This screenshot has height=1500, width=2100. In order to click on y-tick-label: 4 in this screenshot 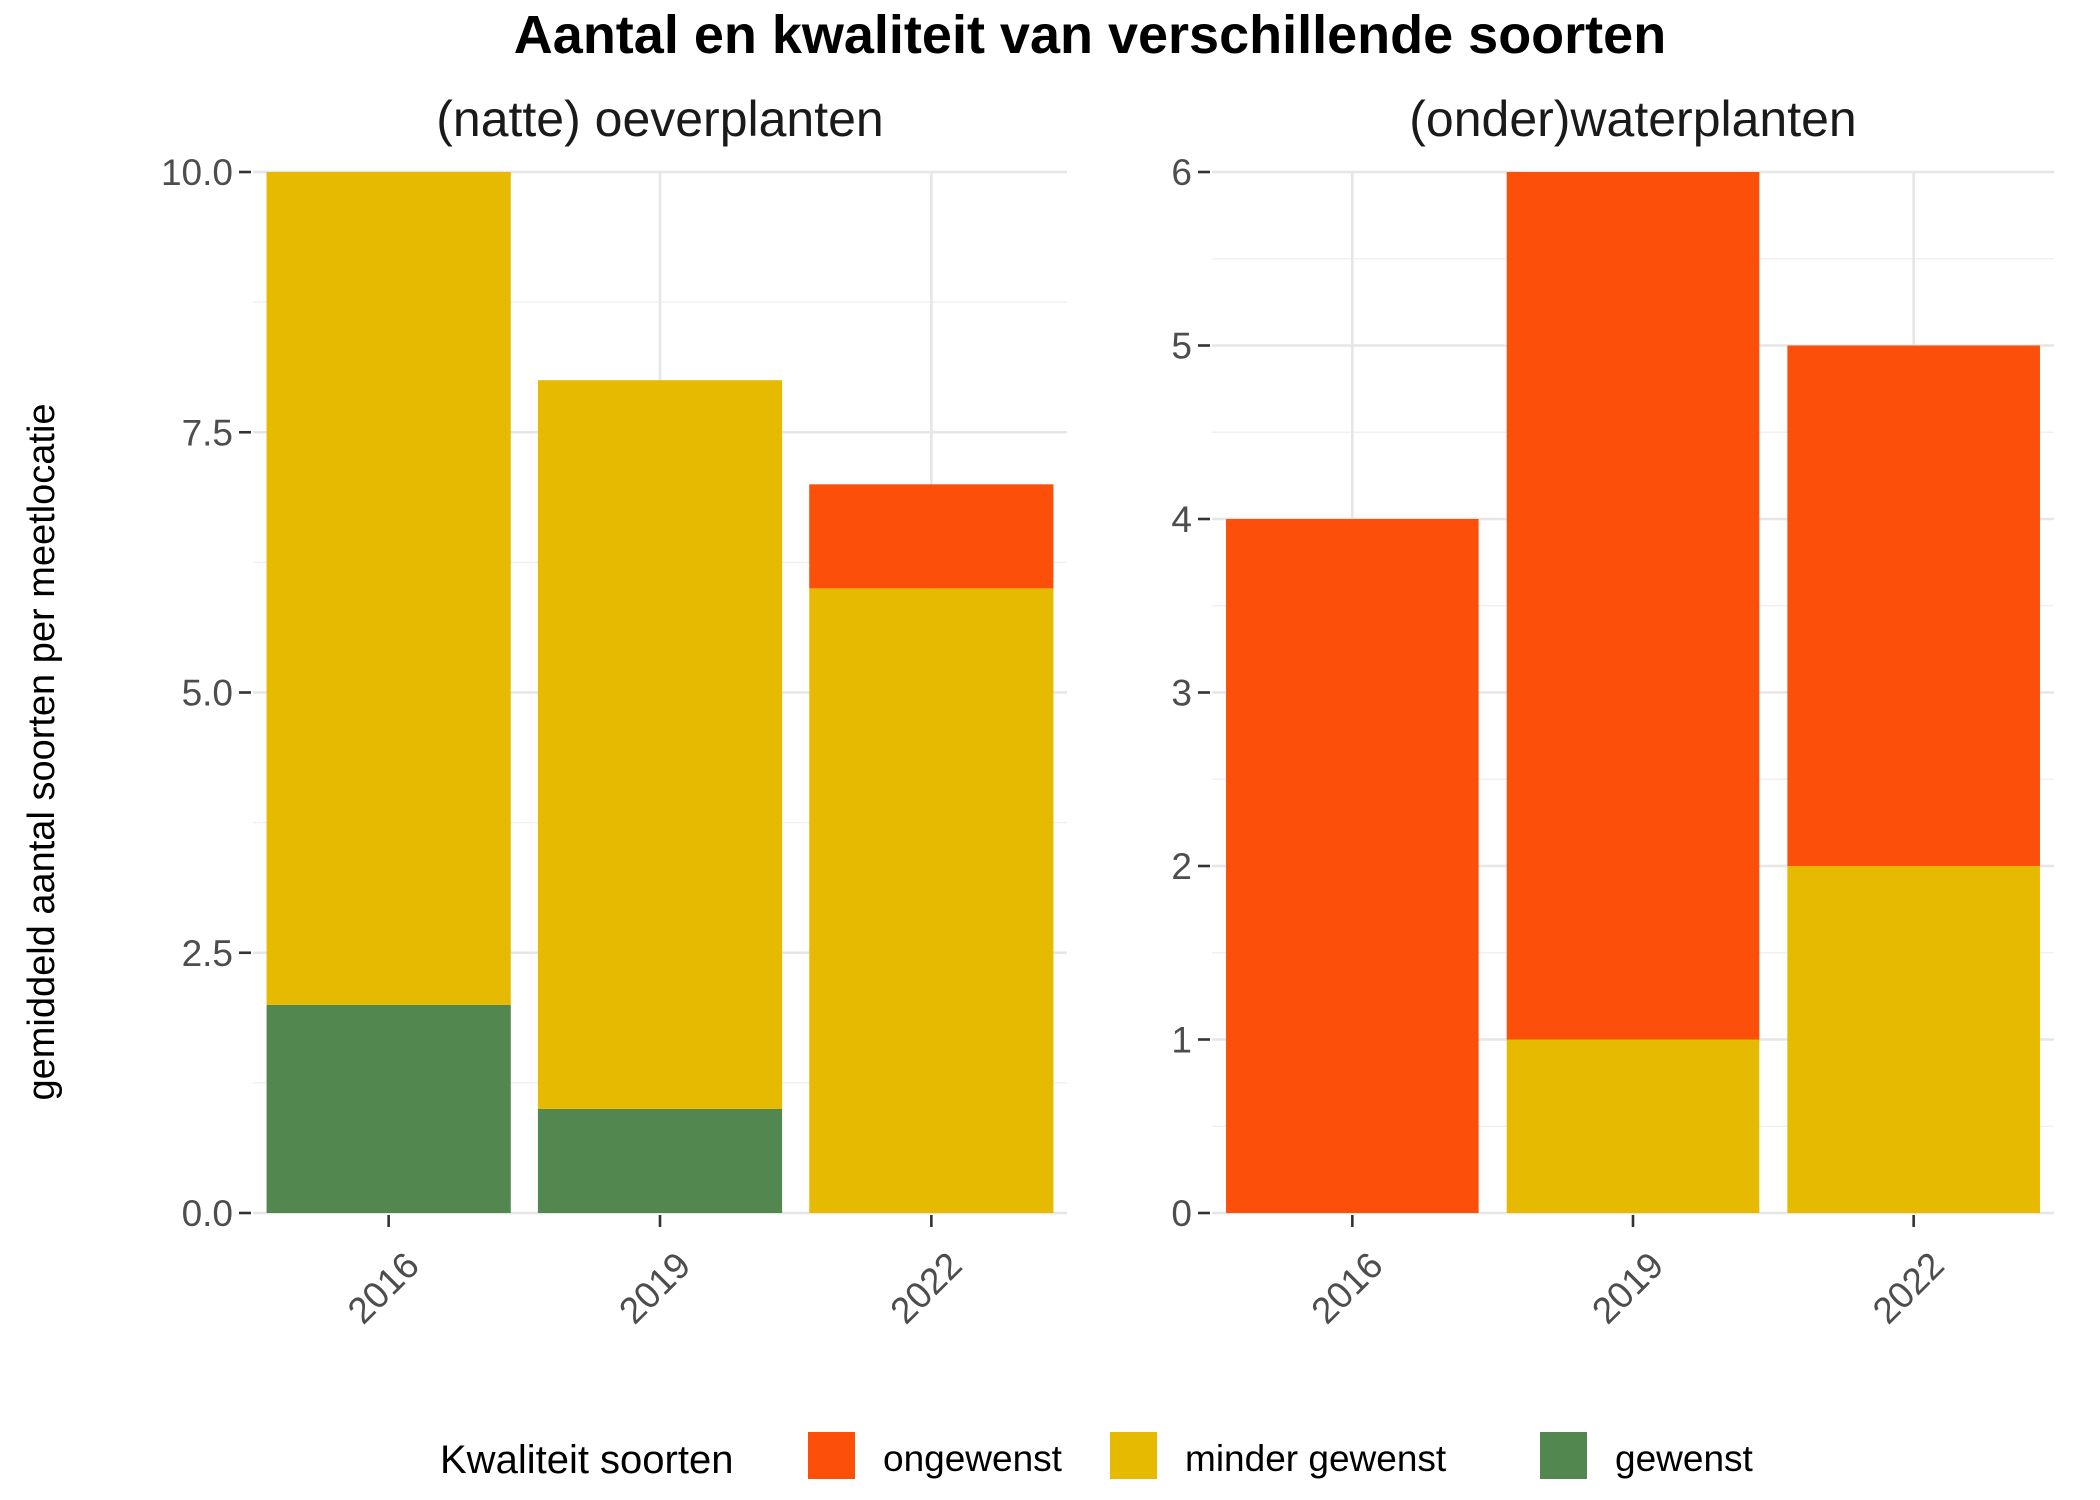, I will do `click(1181, 519)`.